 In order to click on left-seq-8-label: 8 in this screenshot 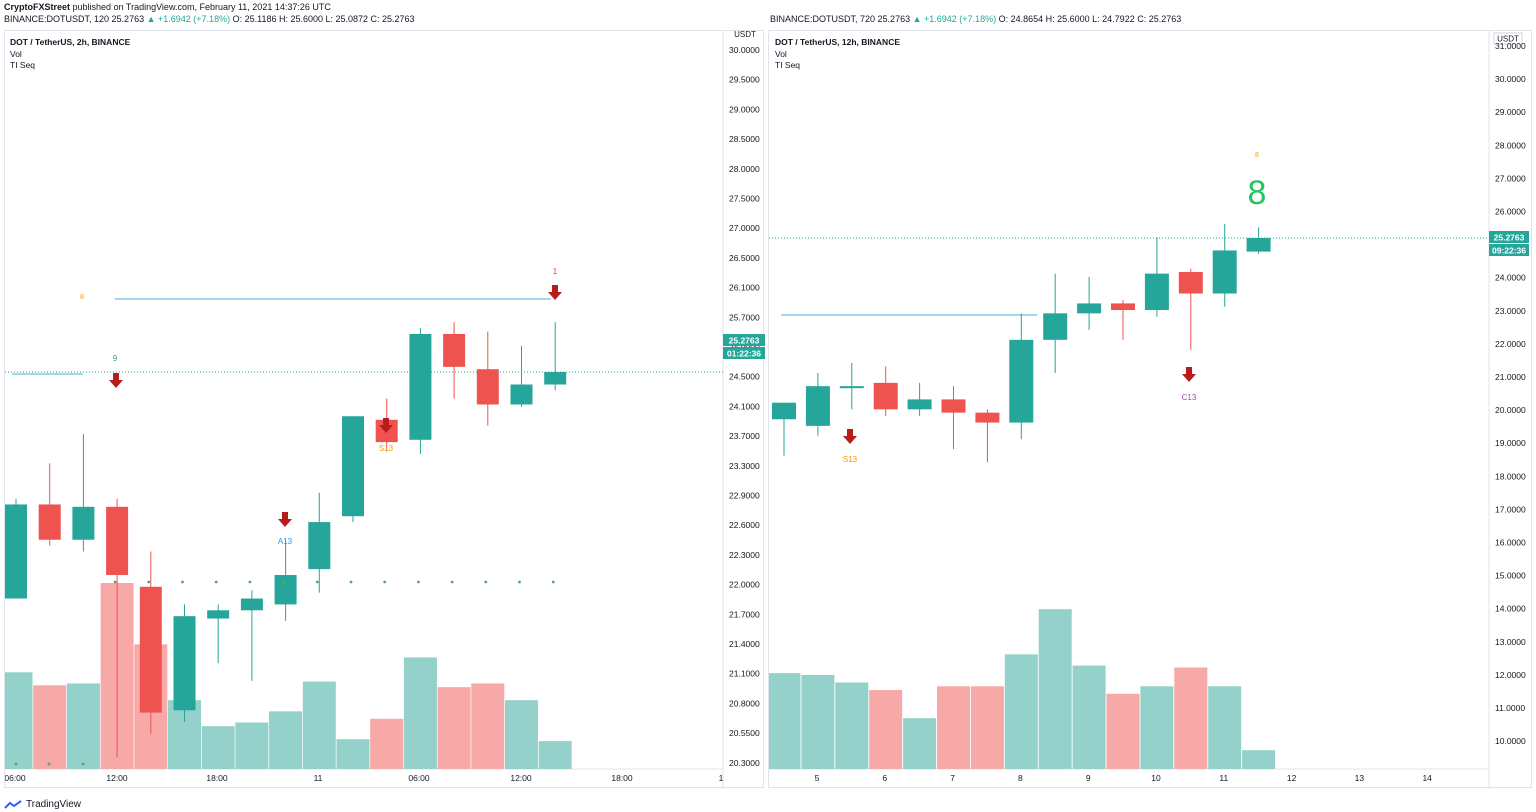, I will do `click(82, 297)`.